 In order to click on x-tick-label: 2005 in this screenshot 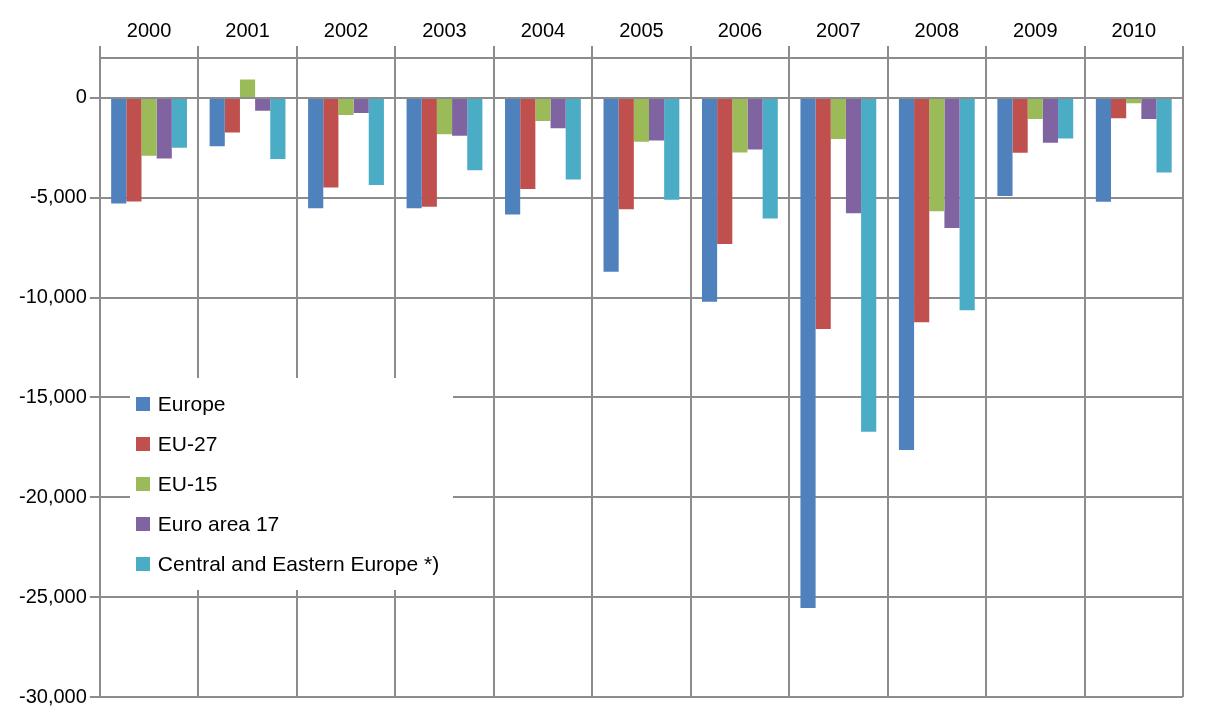, I will do `click(641, 29)`.